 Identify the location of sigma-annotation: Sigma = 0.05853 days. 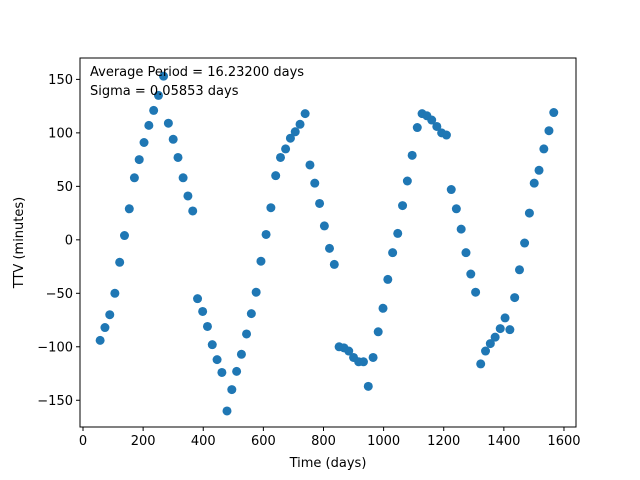
(164, 91).